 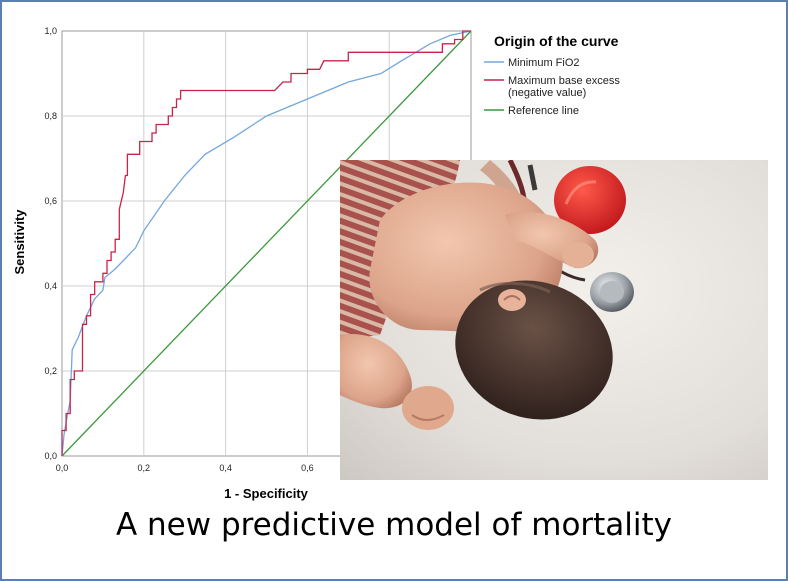 I want to click on legend-entry-label: Maximum base excess, so click(x=564, y=81).